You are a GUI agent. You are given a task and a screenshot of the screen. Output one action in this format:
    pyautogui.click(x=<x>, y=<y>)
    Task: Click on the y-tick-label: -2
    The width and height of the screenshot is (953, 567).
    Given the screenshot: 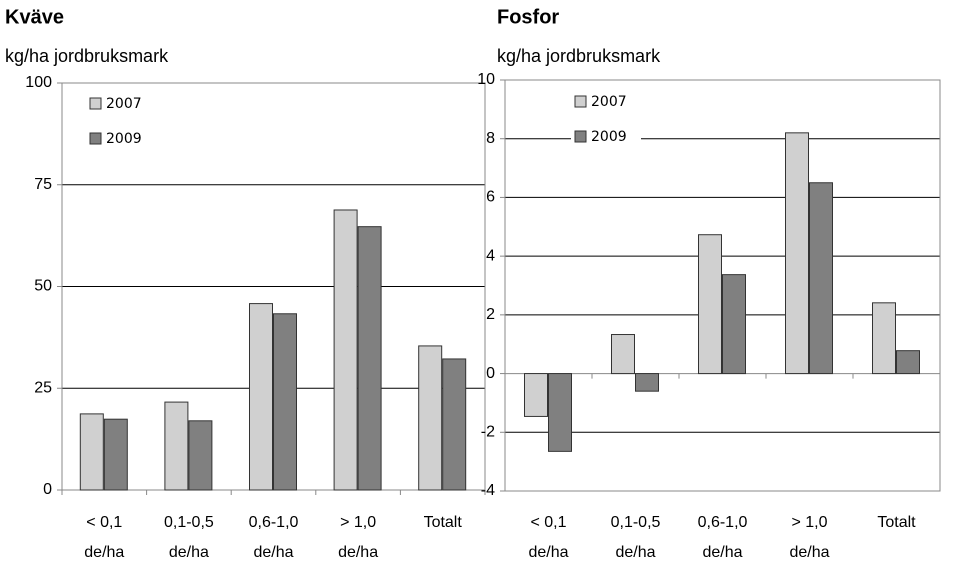 What is the action you would take?
    pyautogui.click(x=488, y=432)
    